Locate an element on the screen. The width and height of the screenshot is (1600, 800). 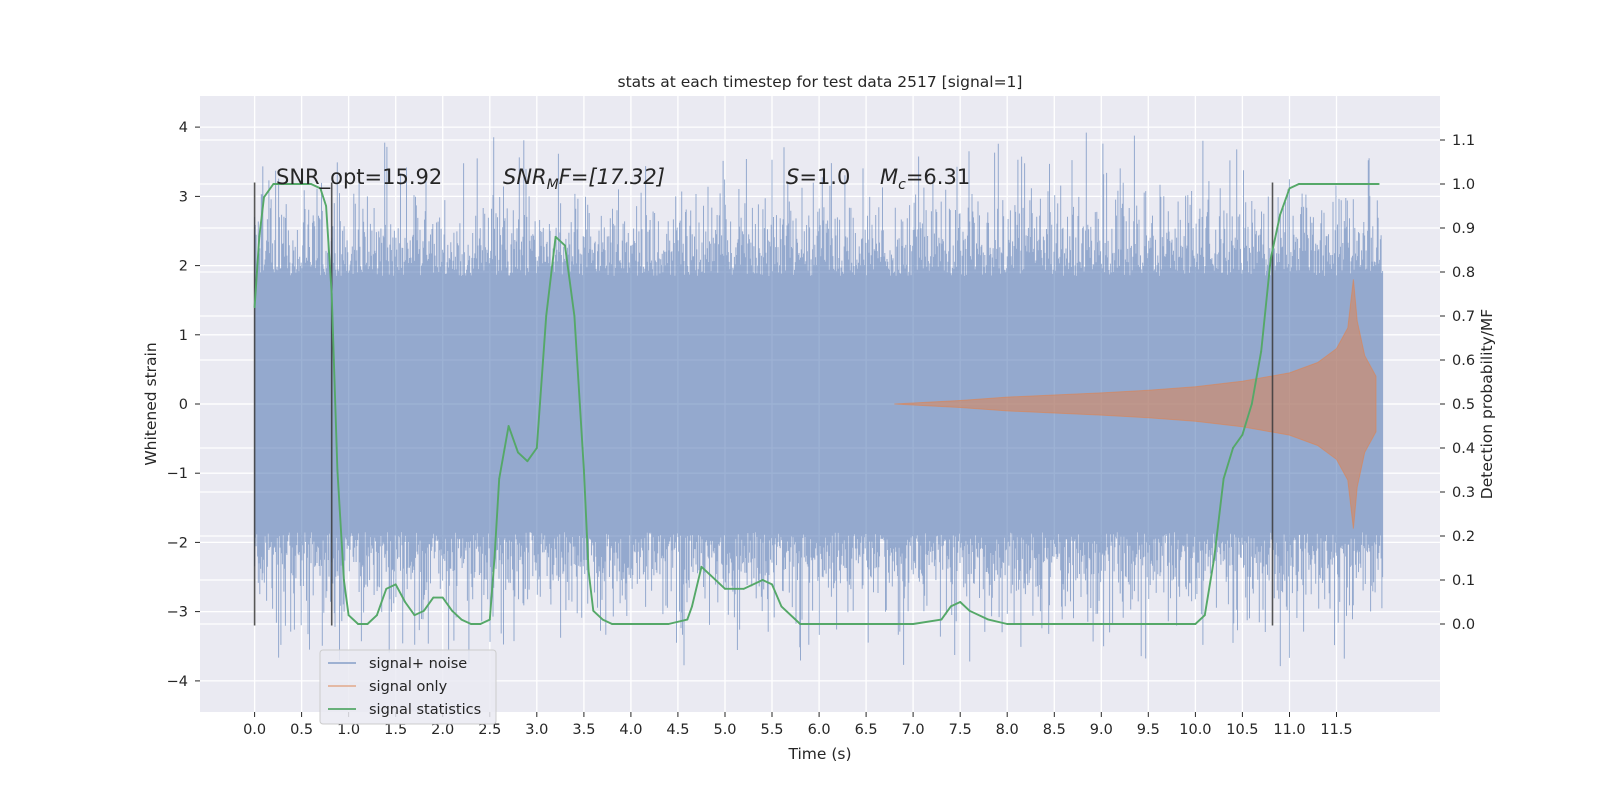
x-tick-label: 6.0 is located at coordinates (819, 730).